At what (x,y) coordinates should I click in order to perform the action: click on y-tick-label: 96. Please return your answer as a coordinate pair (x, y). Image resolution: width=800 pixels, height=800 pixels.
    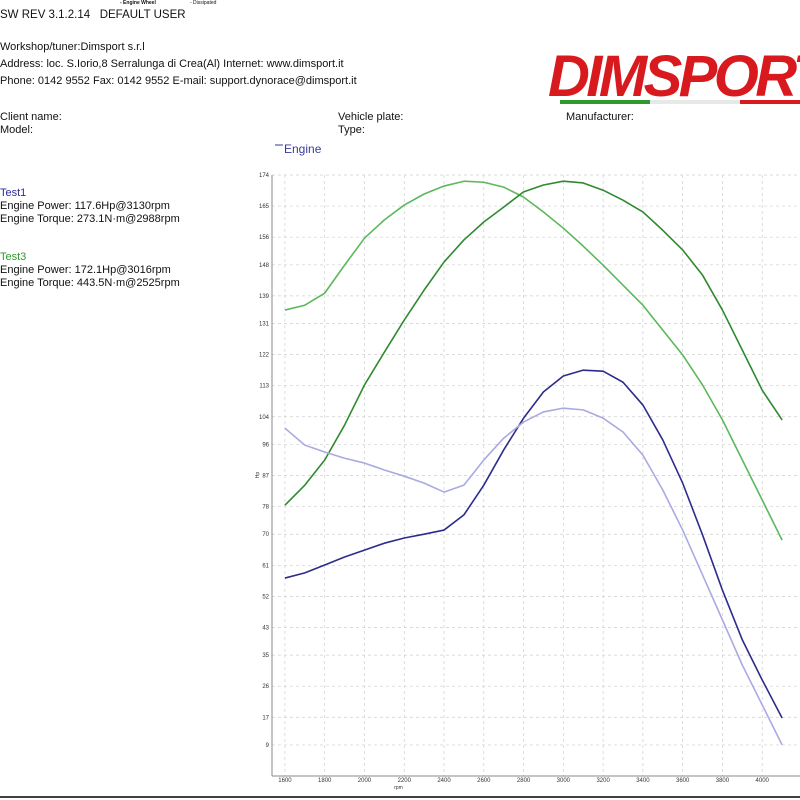
    Looking at the image, I should click on (265, 445).